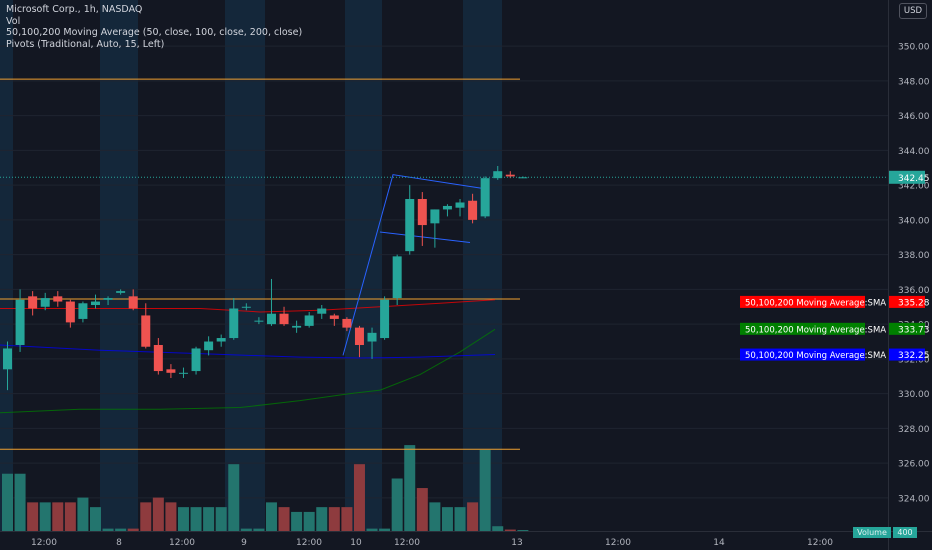 The image size is (932, 550). What do you see at coordinates (914, 291) in the screenshot?
I see `price-tick-label: 336.00` at bounding box center [914, 291].